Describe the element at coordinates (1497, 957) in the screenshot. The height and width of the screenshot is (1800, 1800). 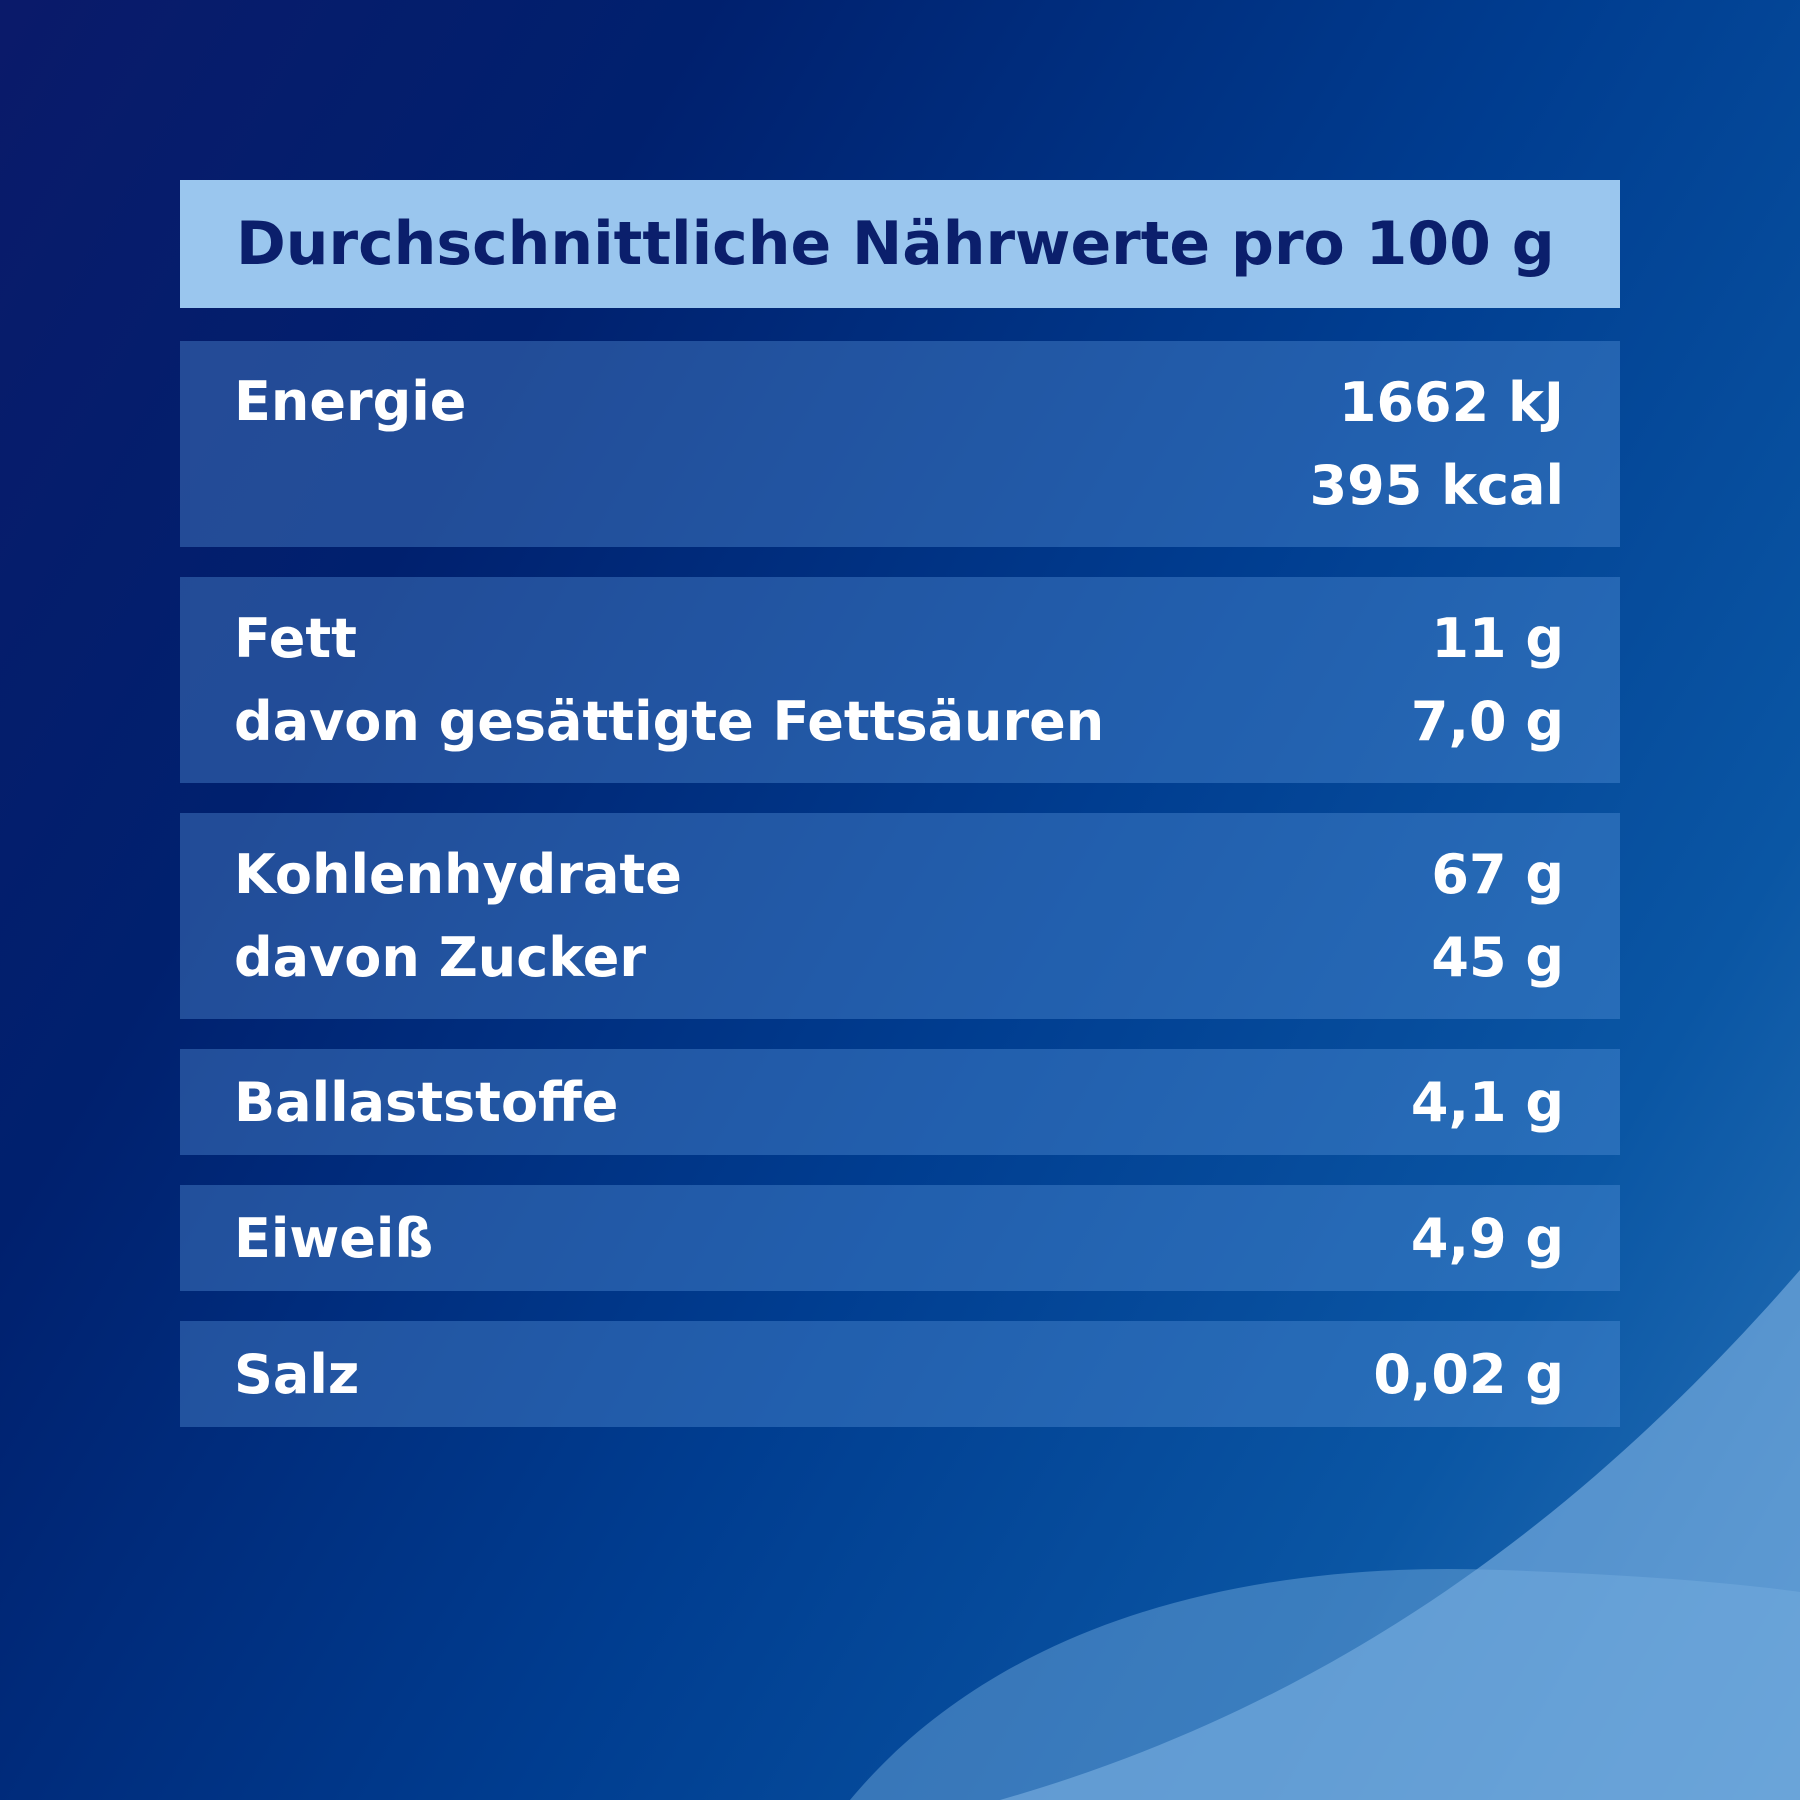
I see `nutrient-value: 45 g` at that location.